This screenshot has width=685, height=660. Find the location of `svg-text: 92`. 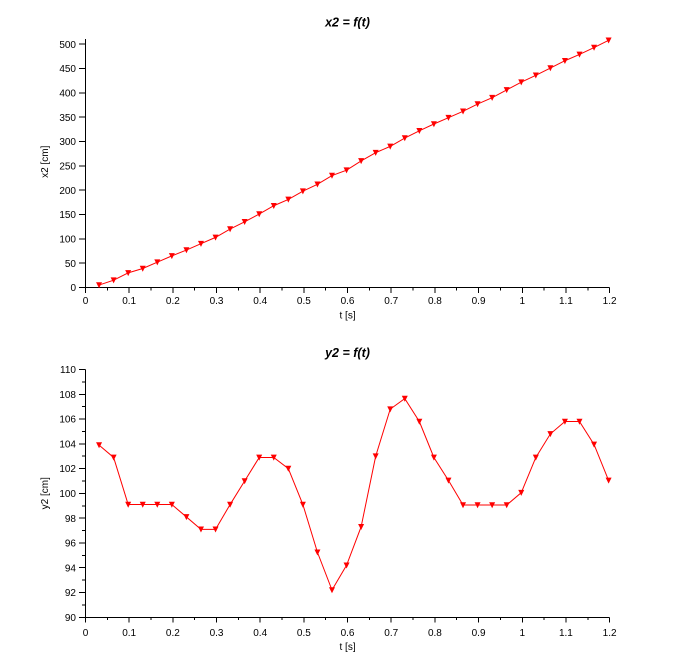

svg-text: 92 is located at coordinates (71, 593).